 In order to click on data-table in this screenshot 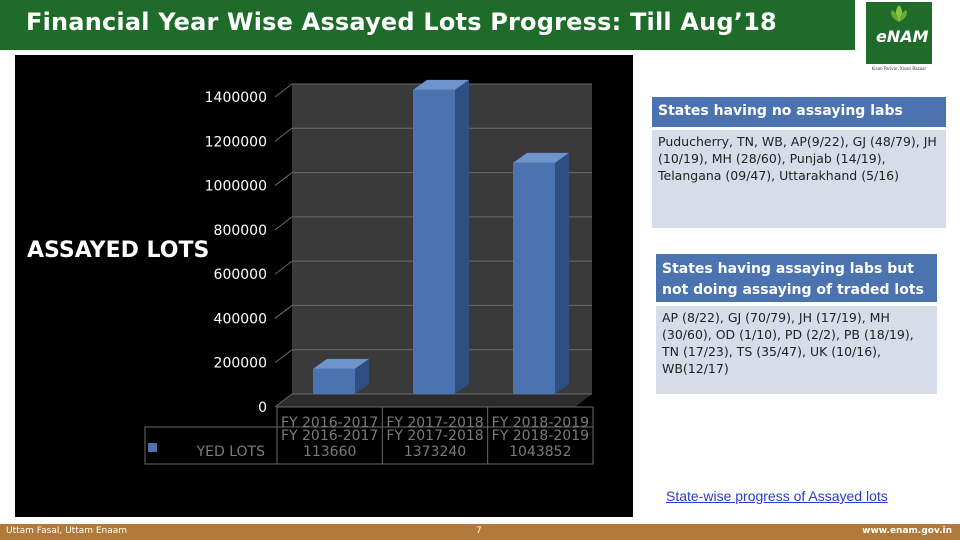, I will do `click(435, 435)`.